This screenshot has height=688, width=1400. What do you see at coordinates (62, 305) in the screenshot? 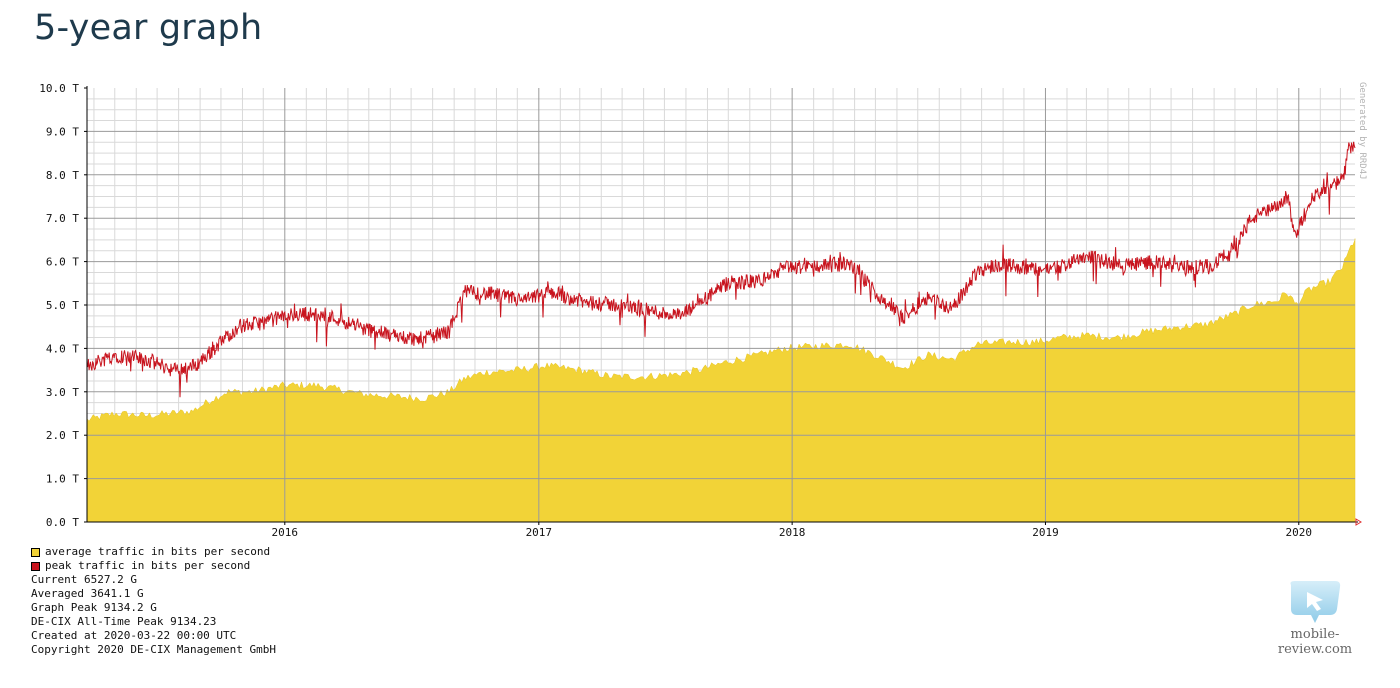
I see `y-tick-label: 5.0 T` at bounding box center [62, 305].